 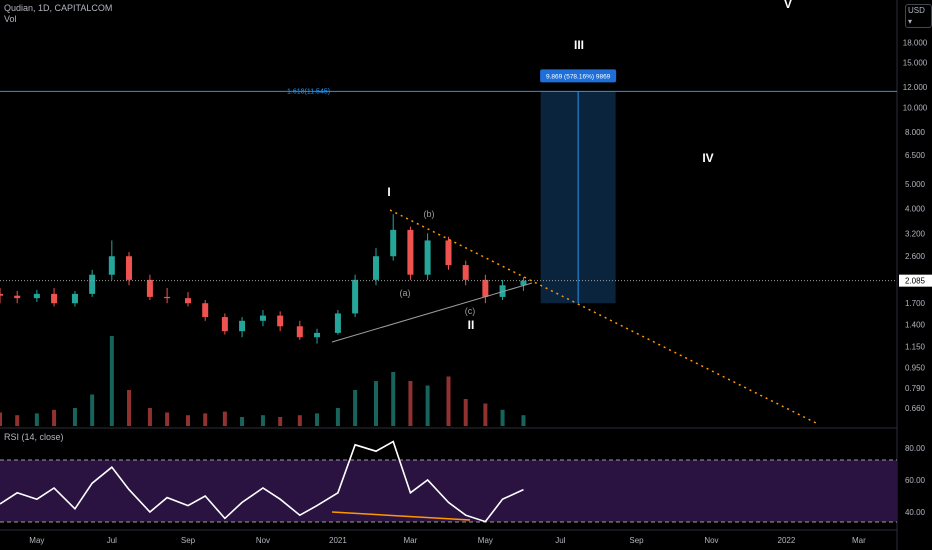 I want to click on last-price-tag, so click(x=915, y=280).